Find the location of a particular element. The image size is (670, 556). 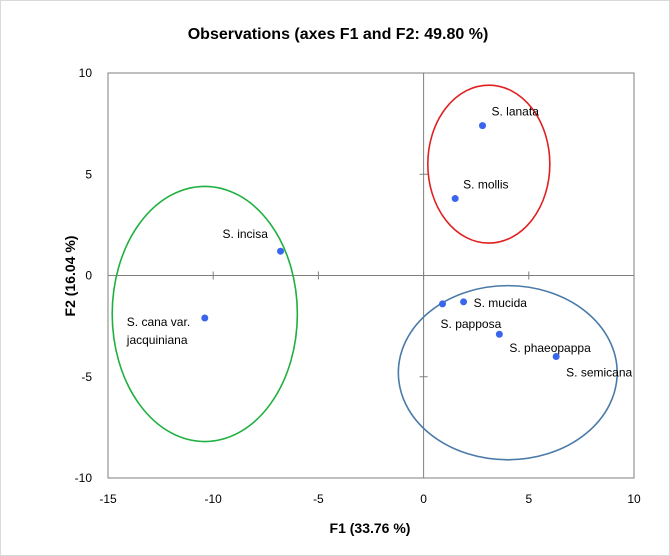

y-tick-label: 5 is located at coordinates (88, 174).